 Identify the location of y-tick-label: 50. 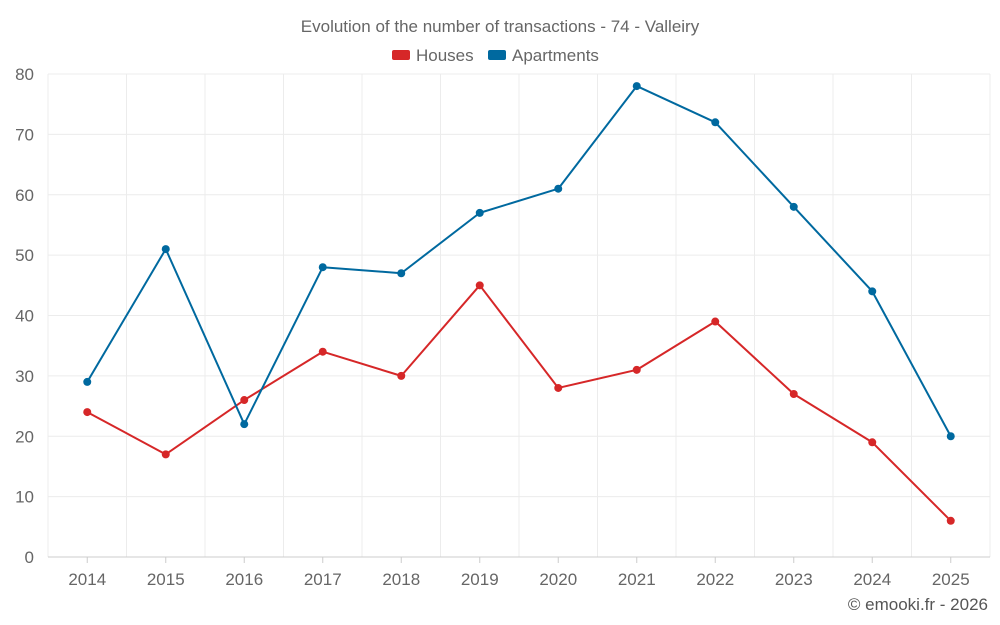
(24, 255).